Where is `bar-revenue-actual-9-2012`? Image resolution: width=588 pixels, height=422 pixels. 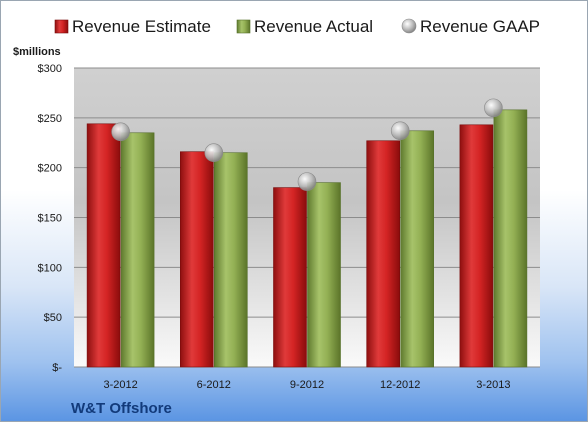
bar-revenue-actual-9-2012 is located at coordinates (324, 275).